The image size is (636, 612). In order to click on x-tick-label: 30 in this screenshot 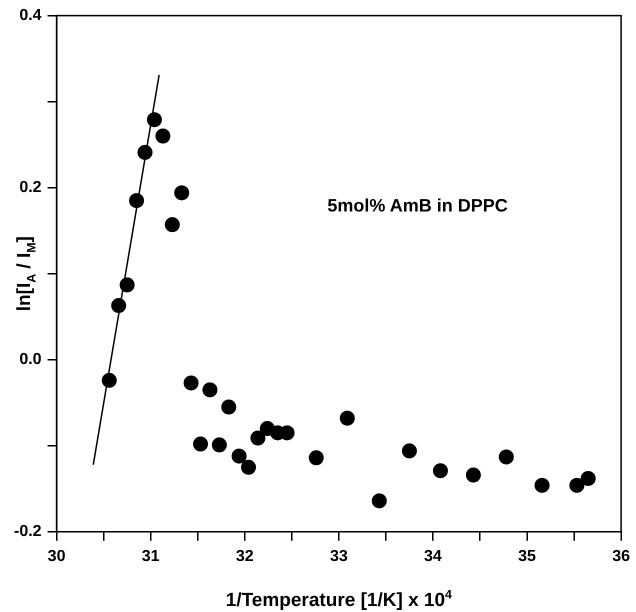, I will do `click(57, 556)`.